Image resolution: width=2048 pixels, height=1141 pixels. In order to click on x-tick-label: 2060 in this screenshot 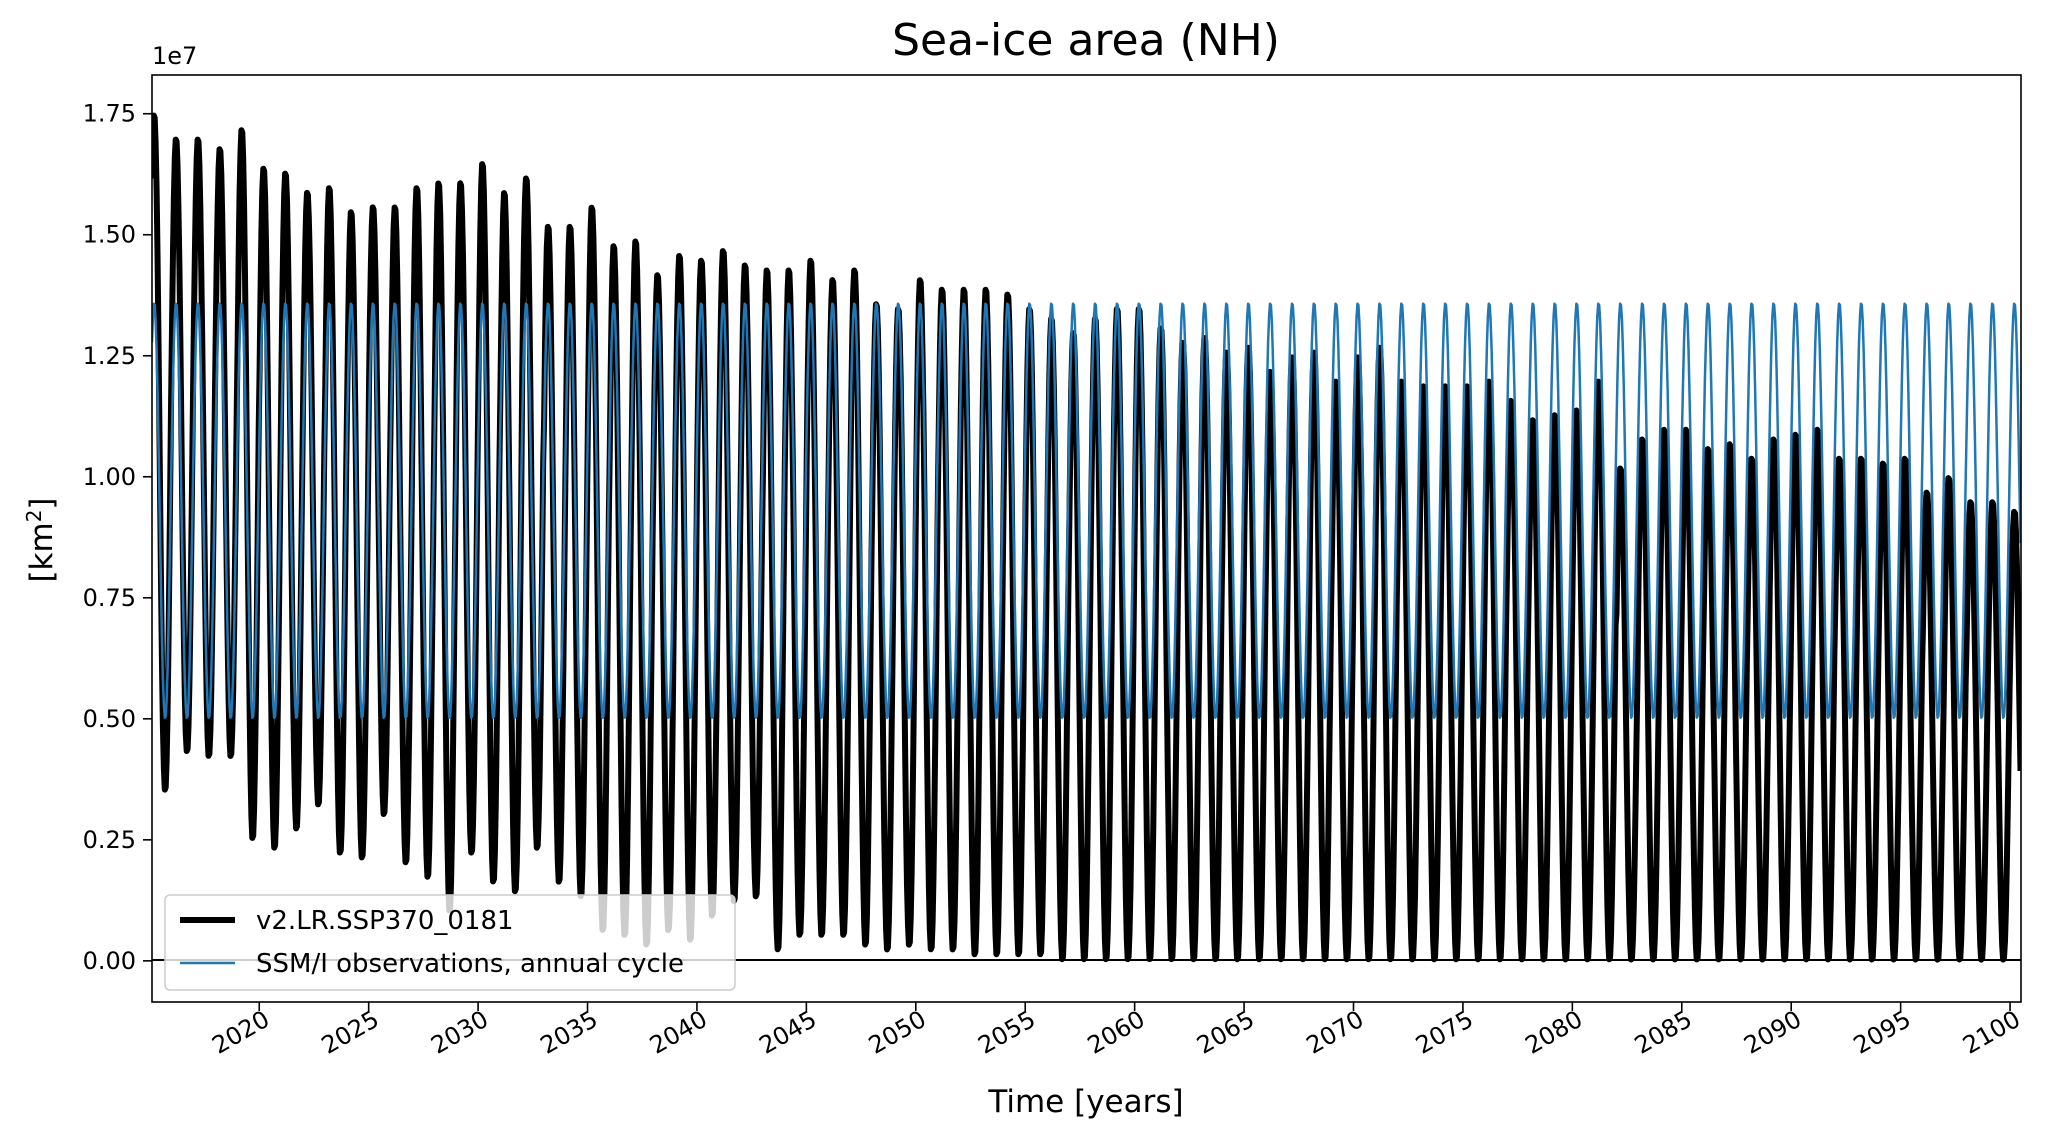, I will do `click(1116, 1032)`.